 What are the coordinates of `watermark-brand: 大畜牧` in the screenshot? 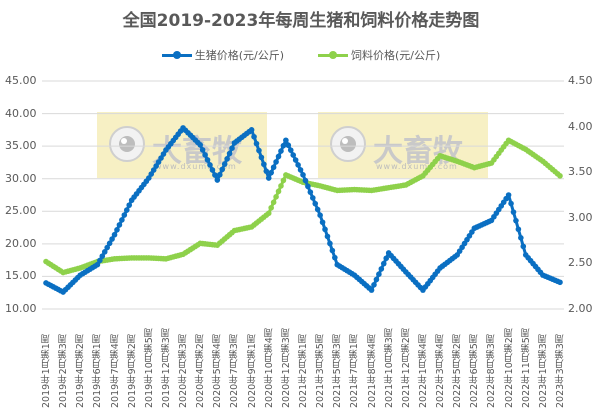 It's located at (418, 151).